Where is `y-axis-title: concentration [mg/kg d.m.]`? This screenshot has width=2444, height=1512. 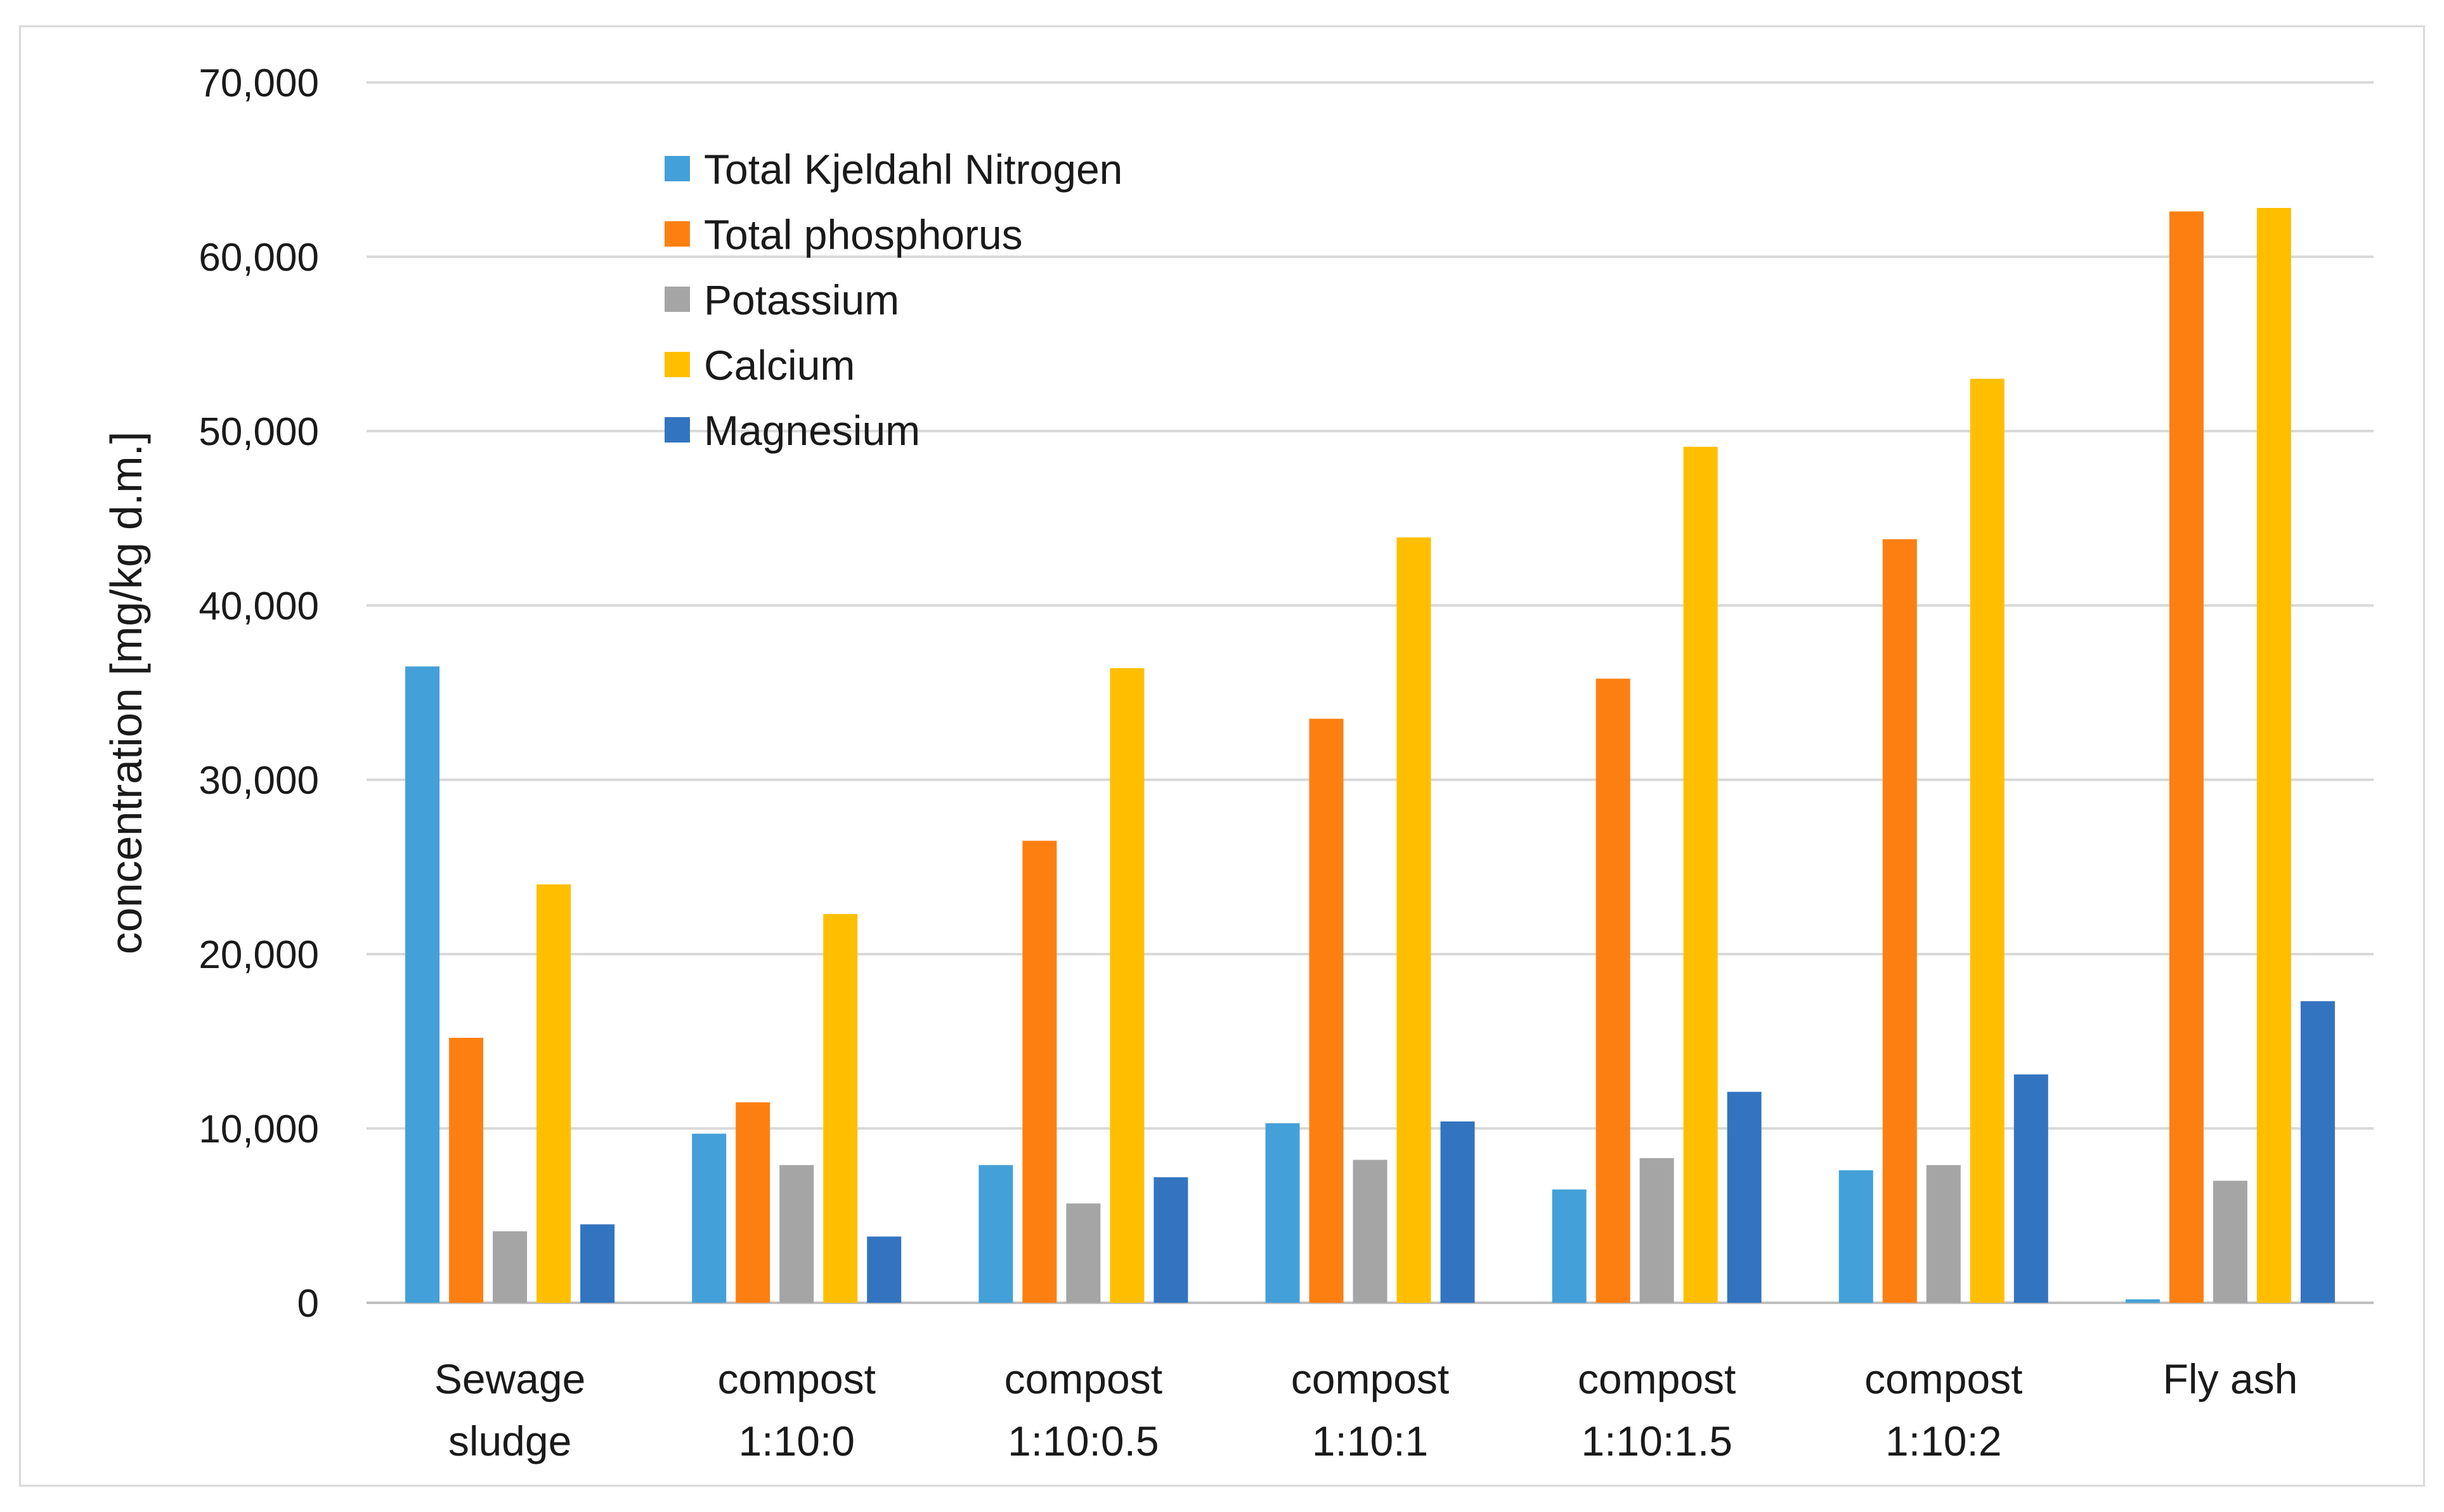
y-axis-title: concentration [mg/kg d.m.] is located at coordinates (126, 693).